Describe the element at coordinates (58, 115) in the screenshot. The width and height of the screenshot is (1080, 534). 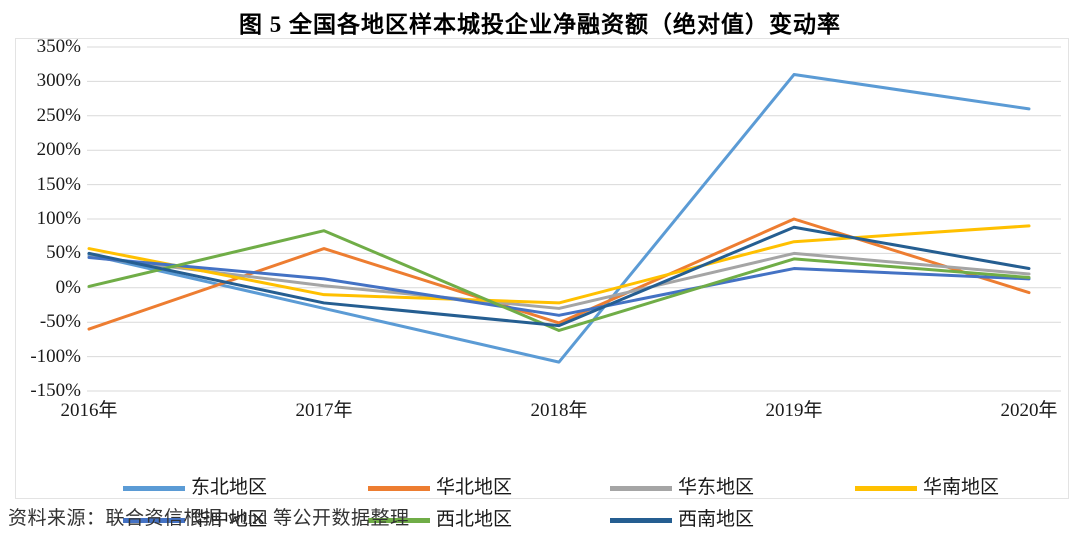
I see `y-axis-tick: 250%` at that location.